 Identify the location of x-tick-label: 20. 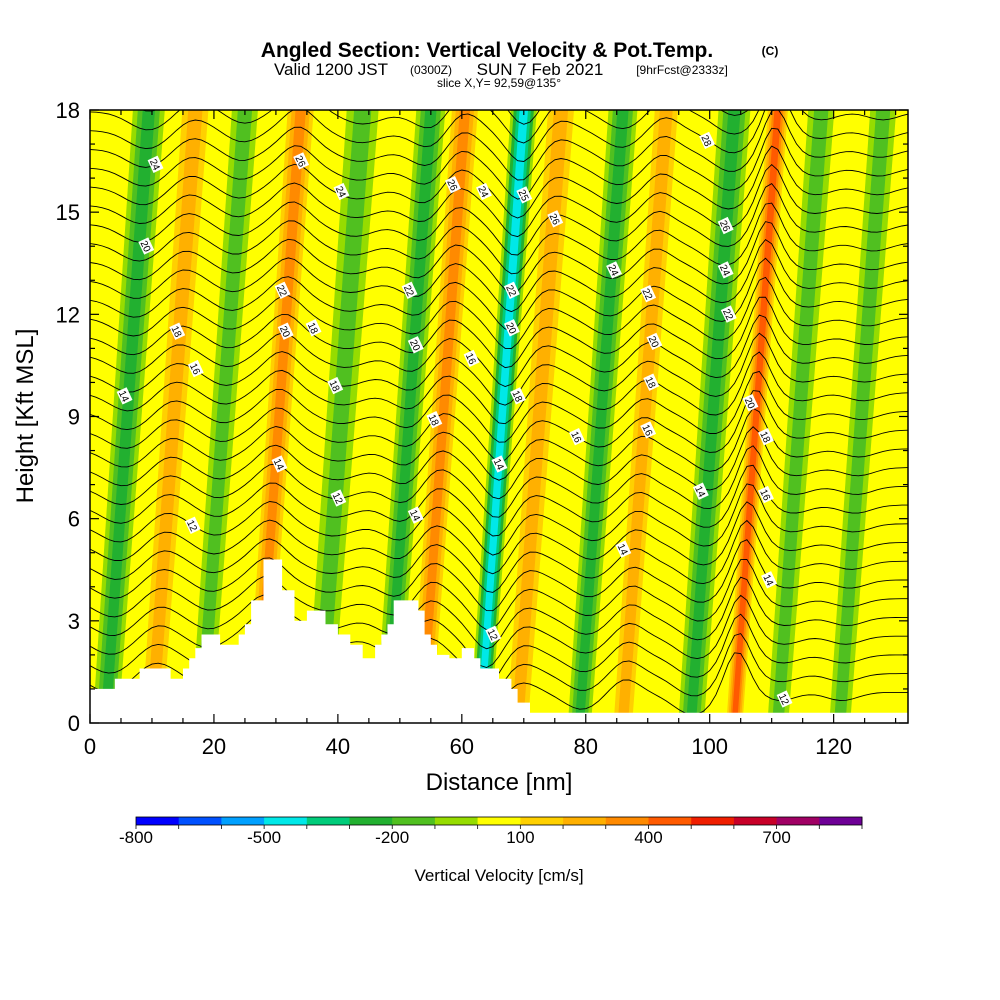
(214, 746).